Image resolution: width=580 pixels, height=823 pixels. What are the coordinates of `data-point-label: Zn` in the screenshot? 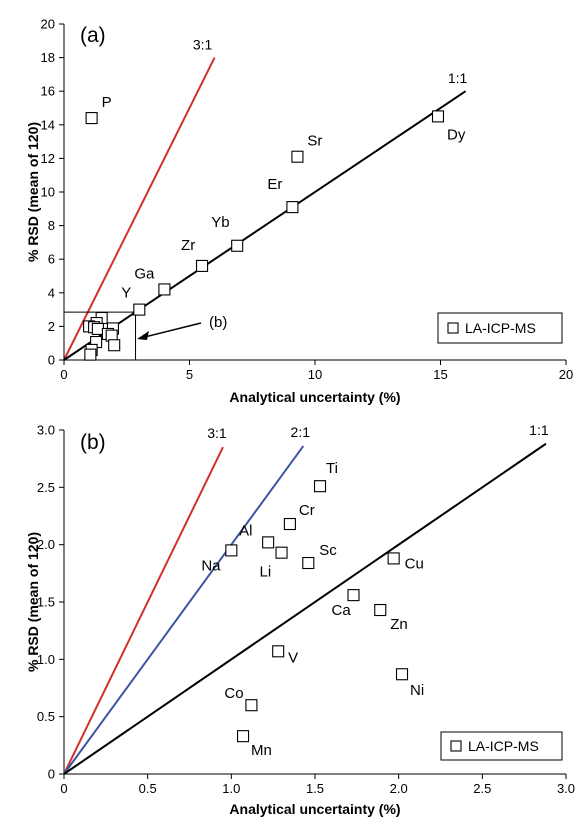 It's located at (399, 624).